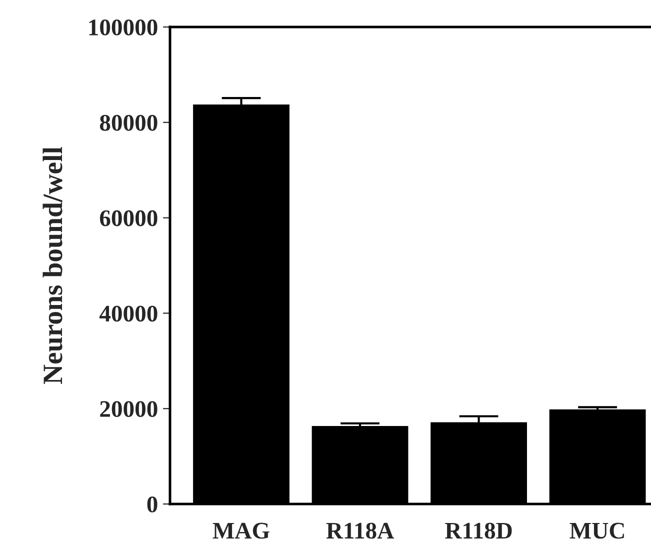 This screenshot has height=554, width=651. I want to click on x-tick-label: MUC, so click(597, 530).